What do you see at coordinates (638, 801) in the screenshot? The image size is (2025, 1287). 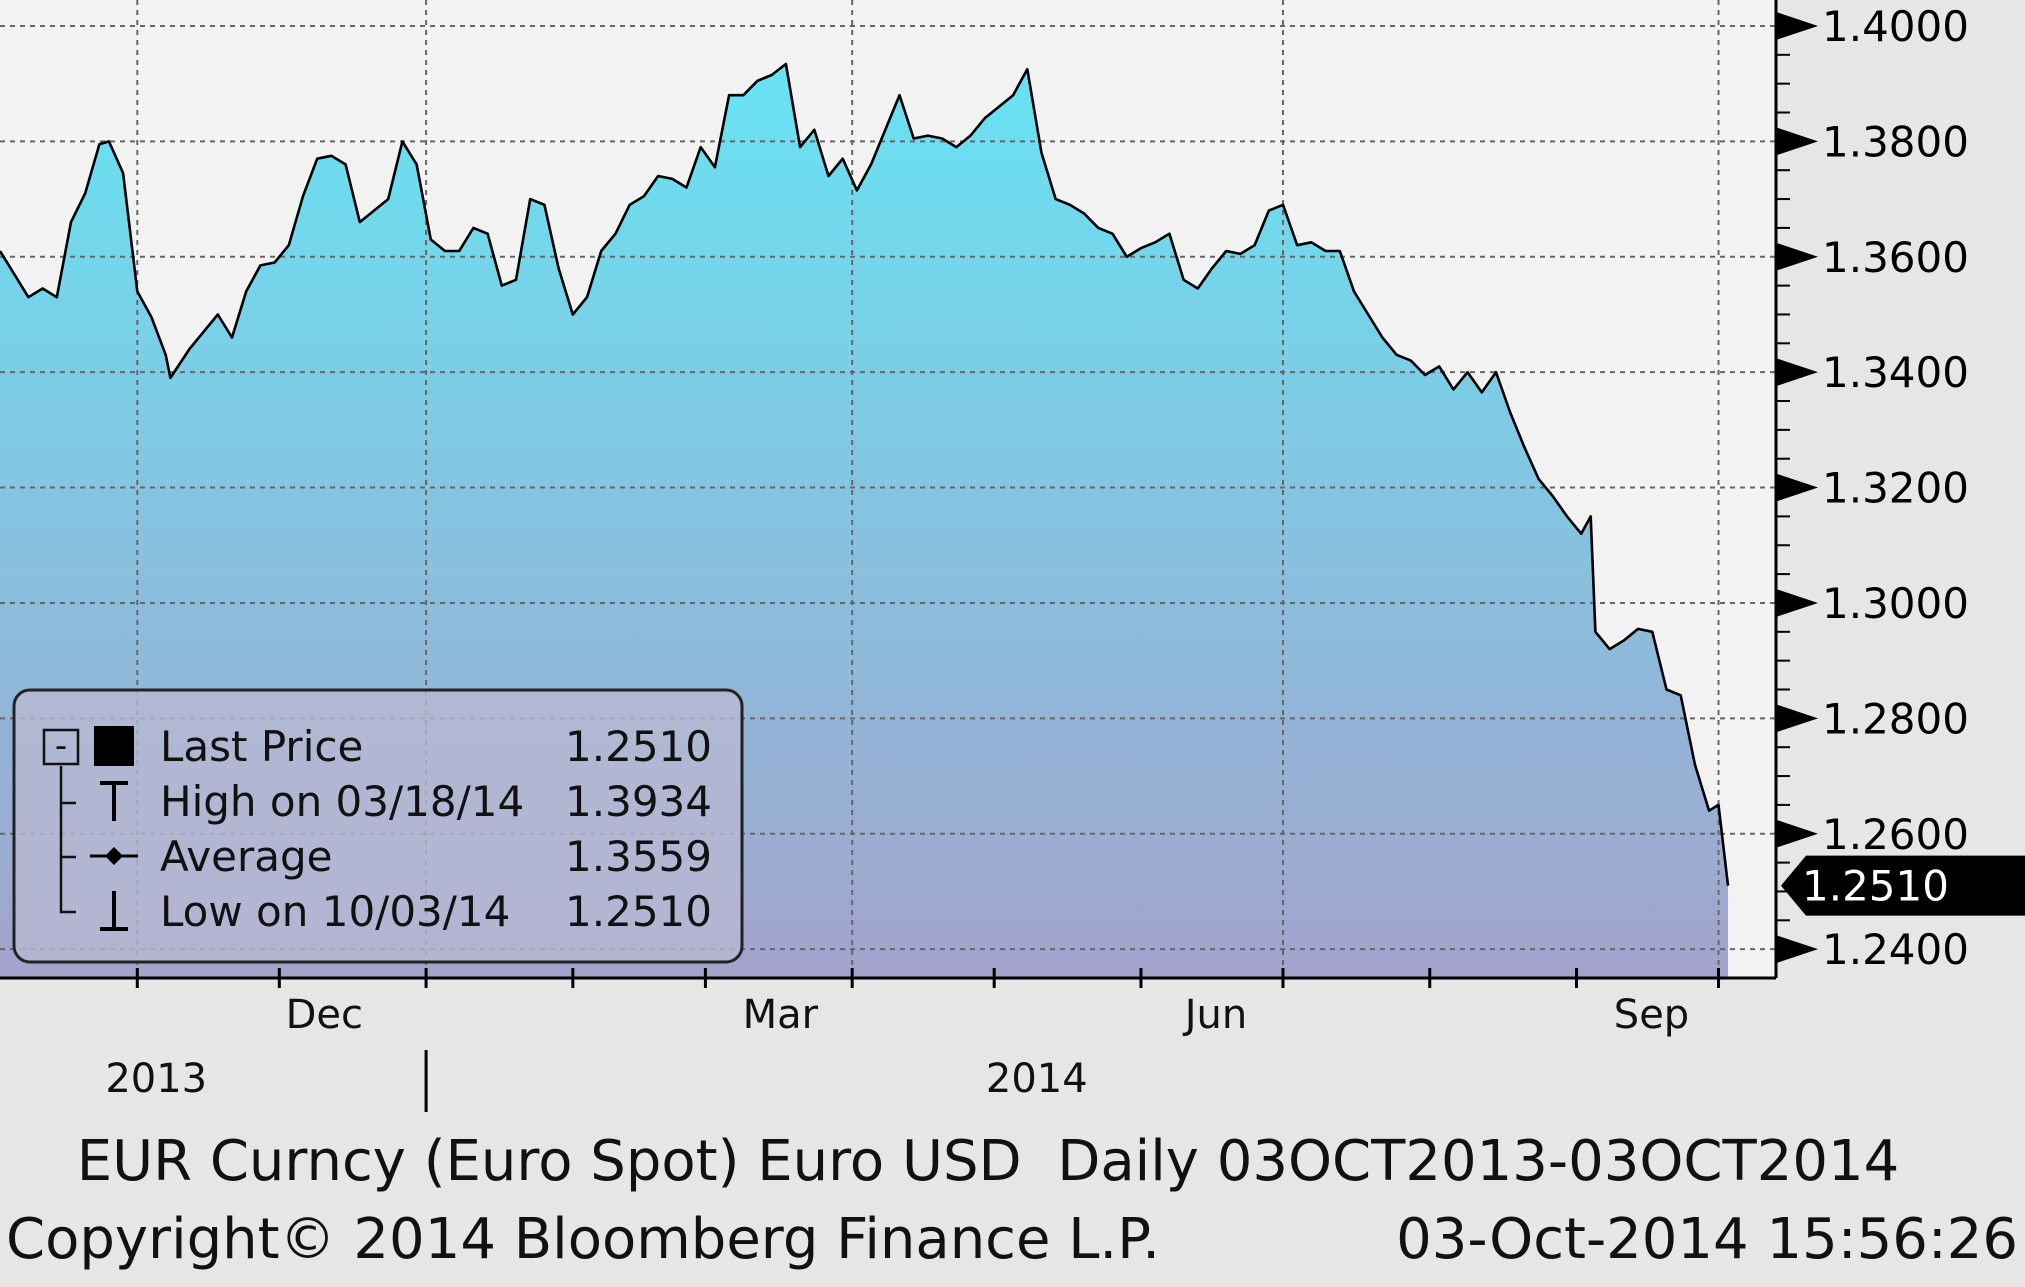 I see `legend-value: 1.3934` at bounding box center [638, 801].